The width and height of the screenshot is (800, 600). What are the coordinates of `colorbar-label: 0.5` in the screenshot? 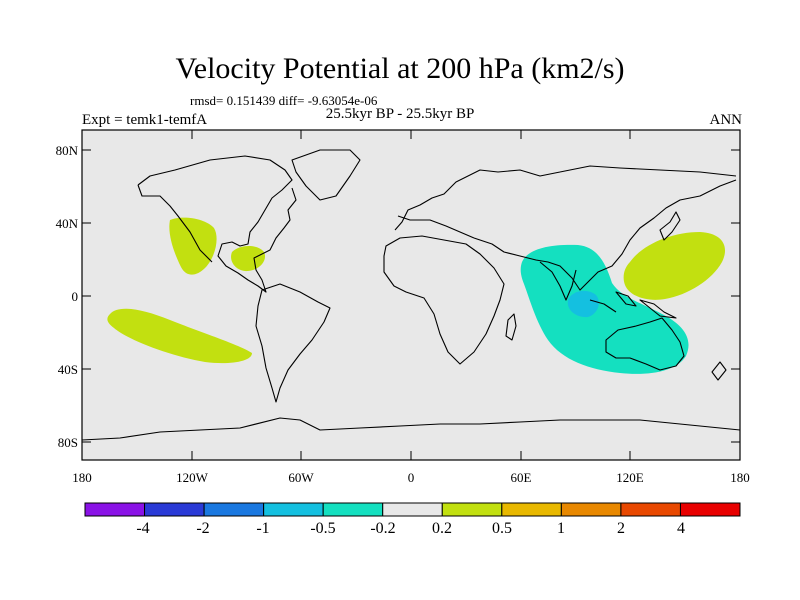 It's located at (502, 528).